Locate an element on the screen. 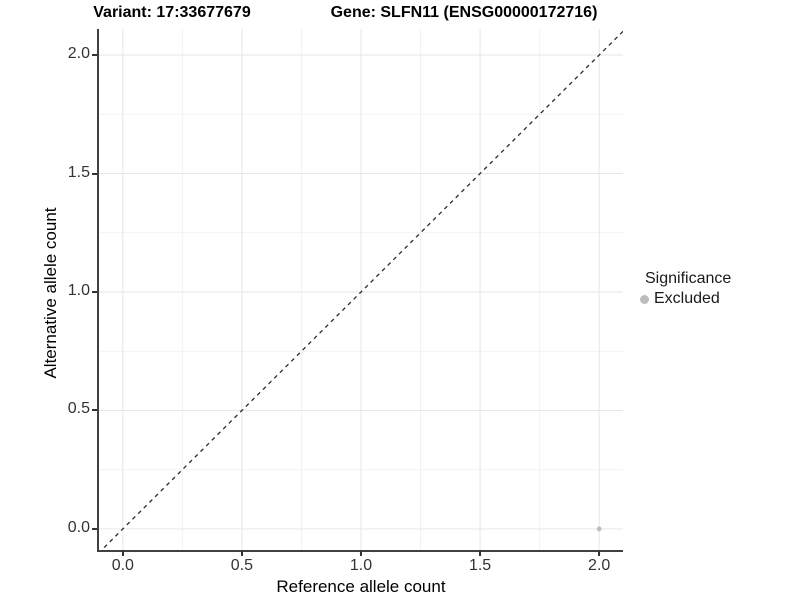  x-axis-tick-label: 0.5 is located at coordinates (242, 565).